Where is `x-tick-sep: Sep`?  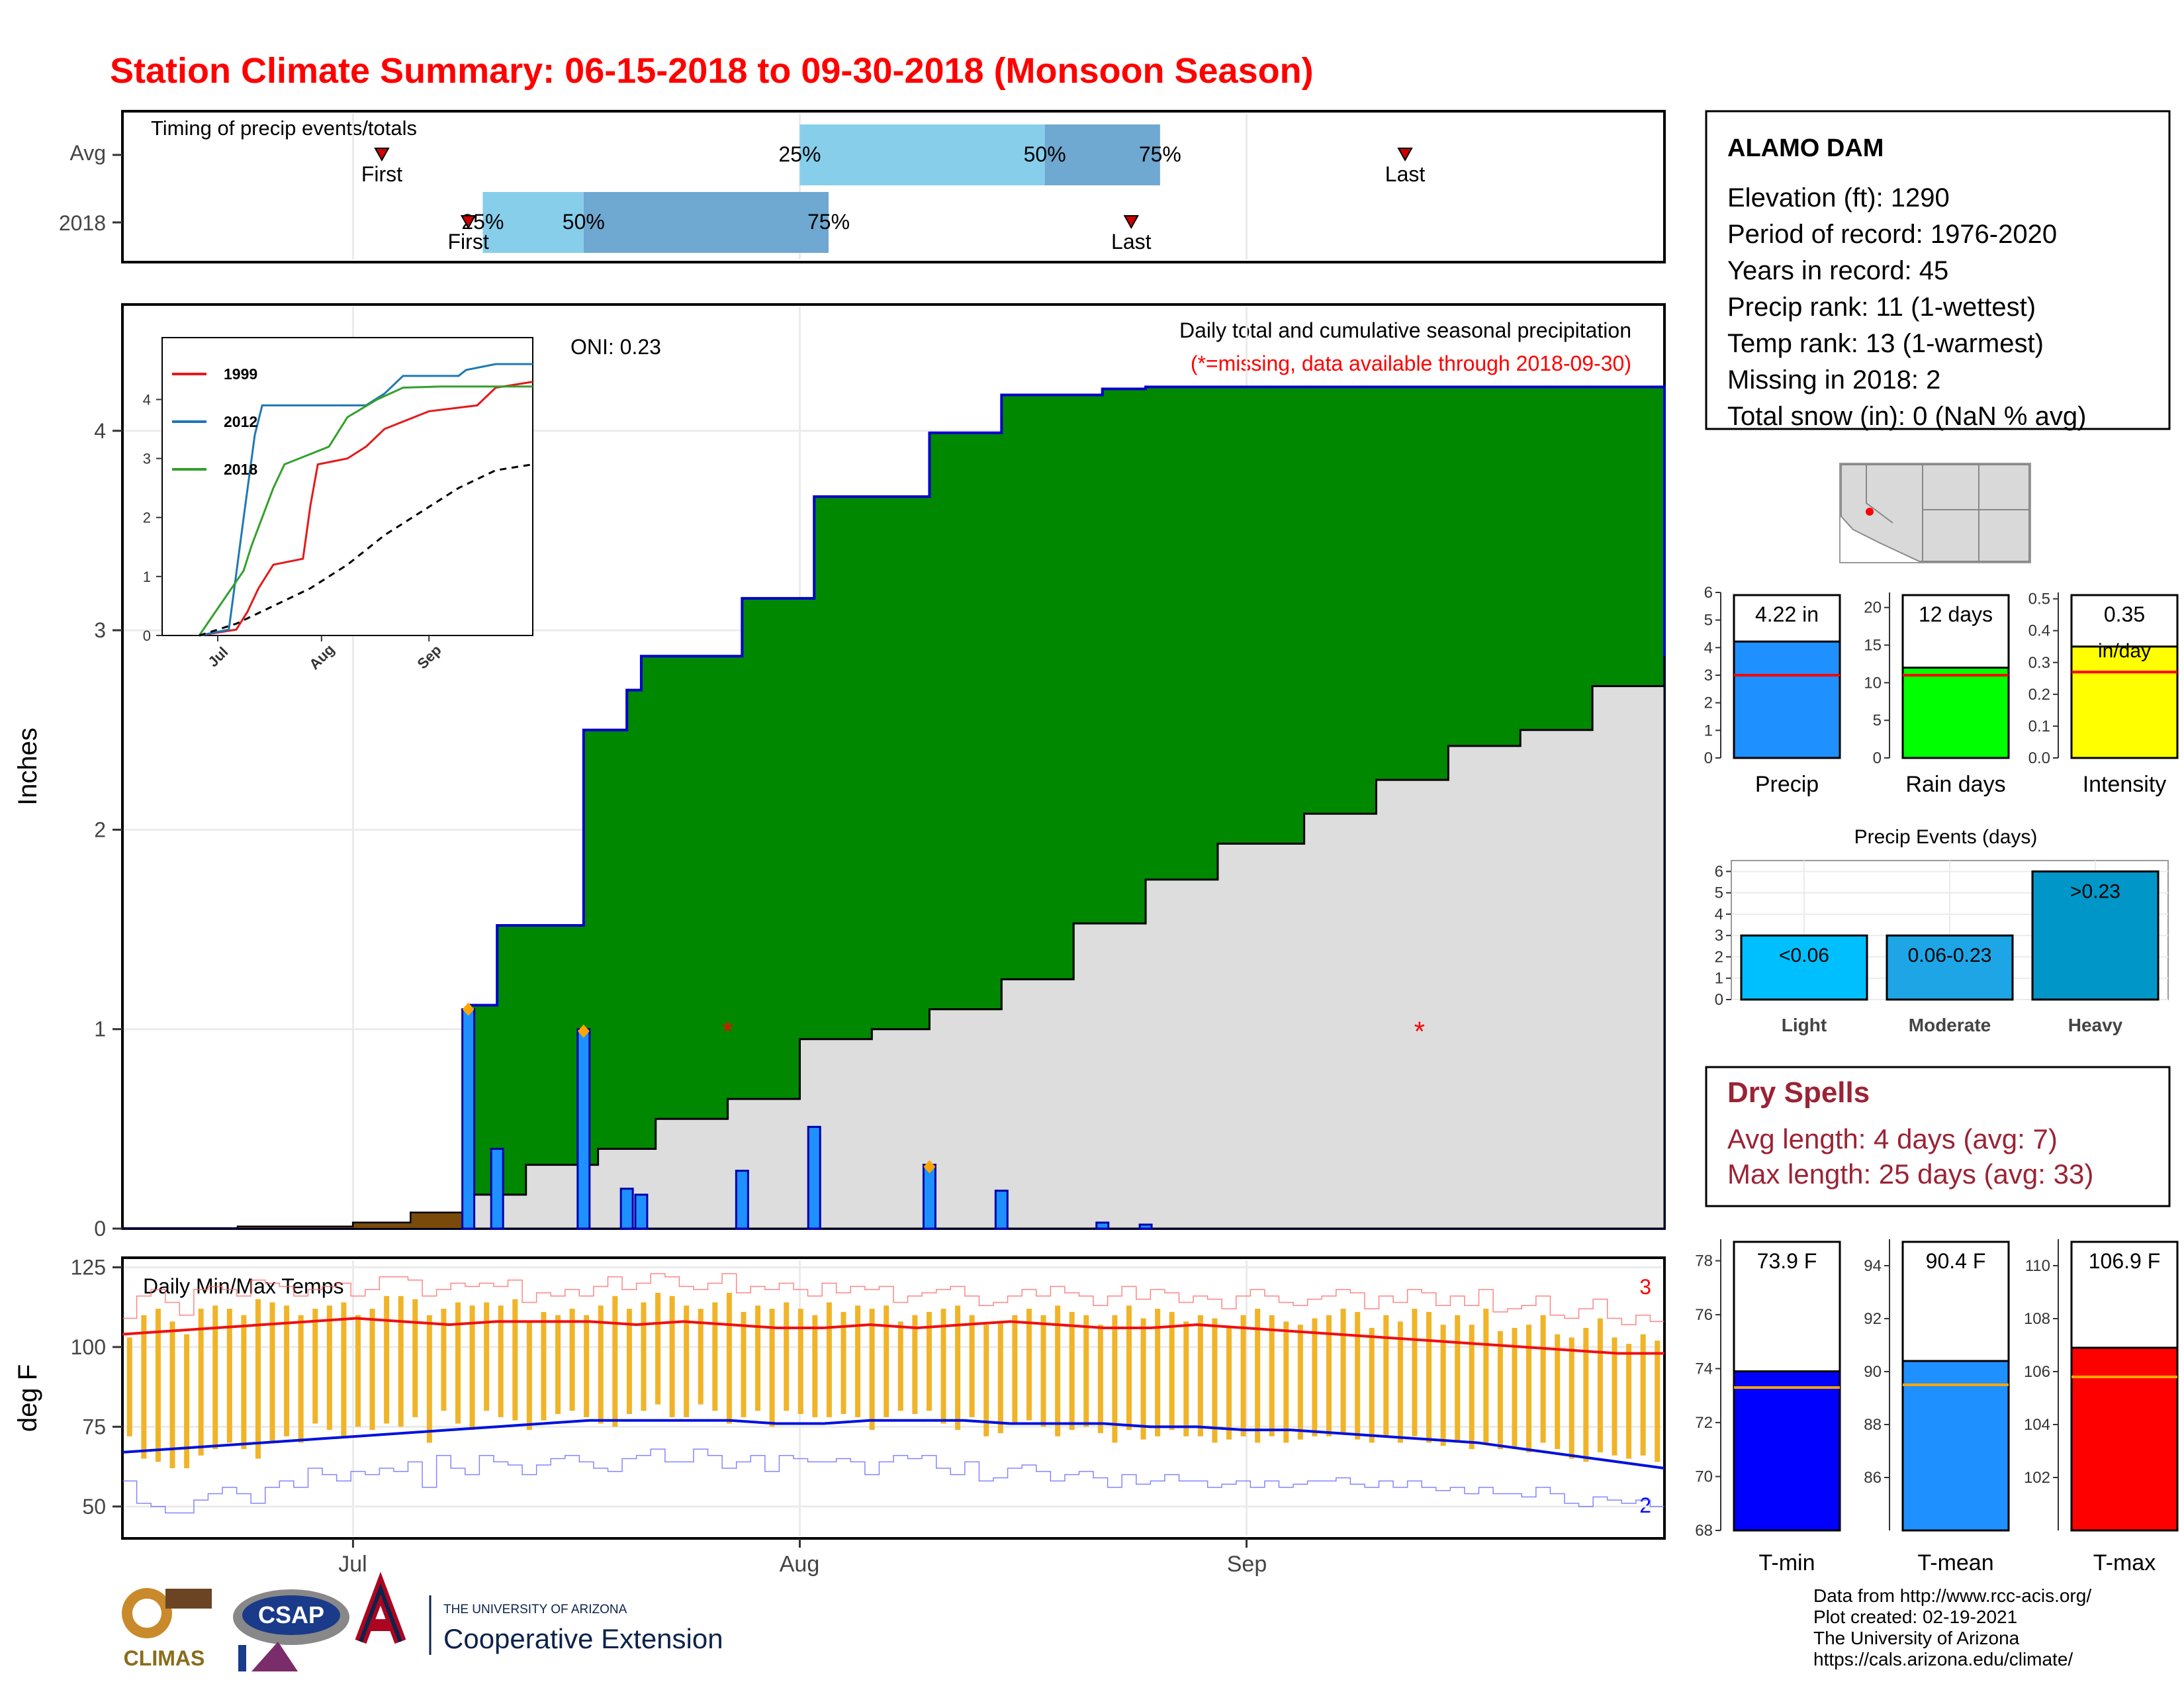 x-tick-sep: Sep is located at coordinates (1247, 1564).